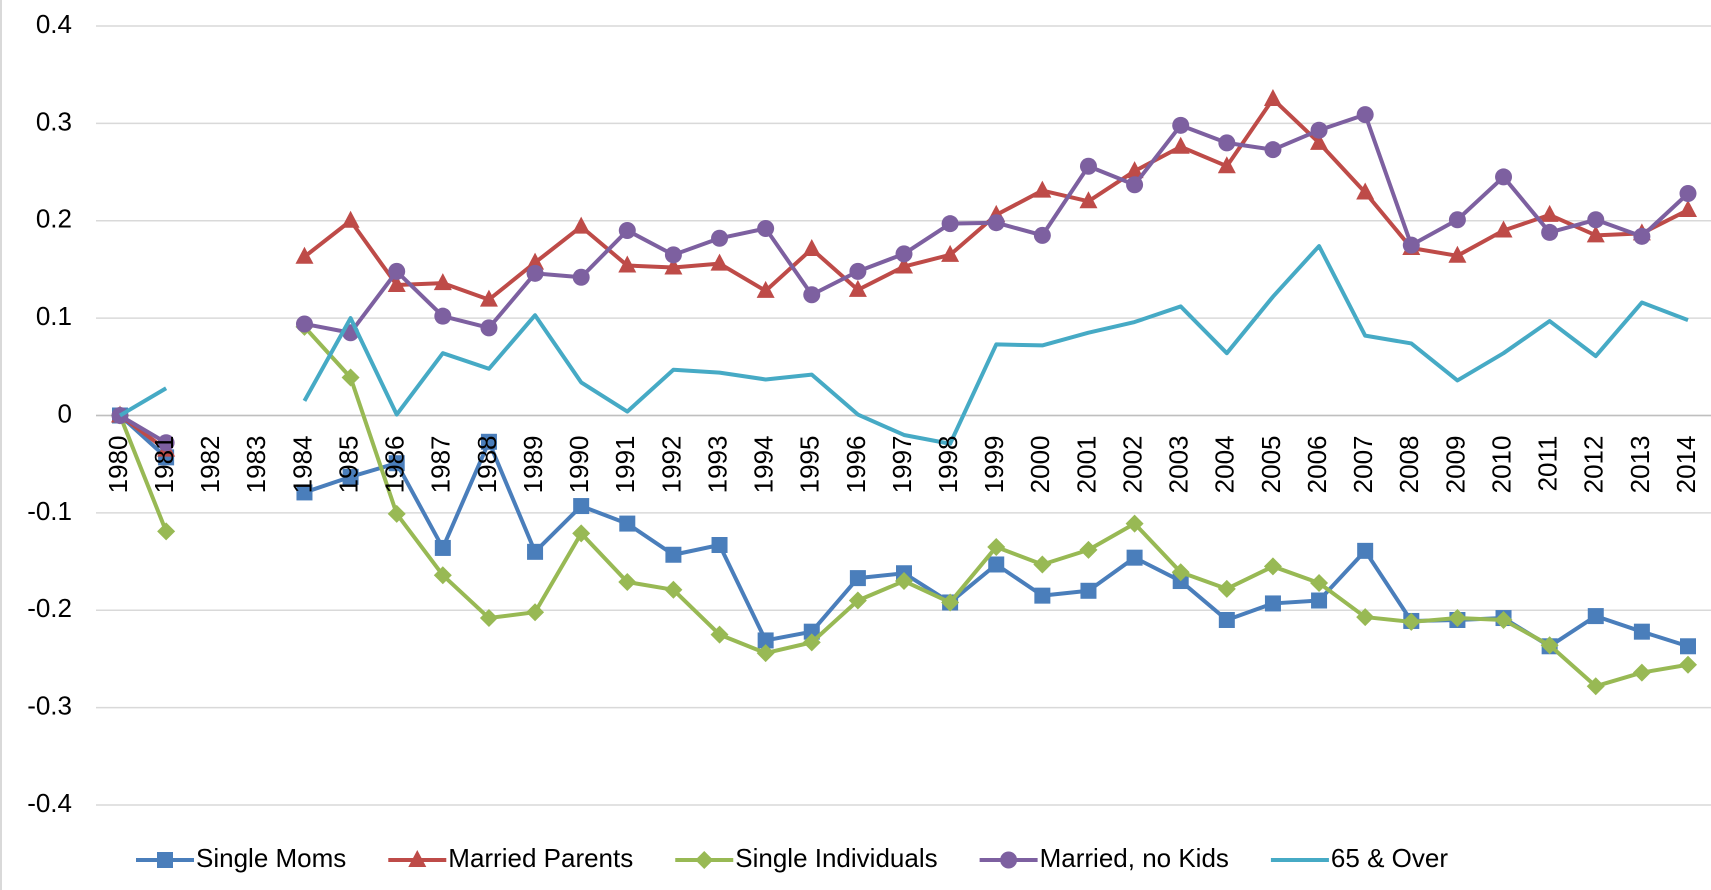  I want to click on x-tick-label: 1988, so click(487, 465).